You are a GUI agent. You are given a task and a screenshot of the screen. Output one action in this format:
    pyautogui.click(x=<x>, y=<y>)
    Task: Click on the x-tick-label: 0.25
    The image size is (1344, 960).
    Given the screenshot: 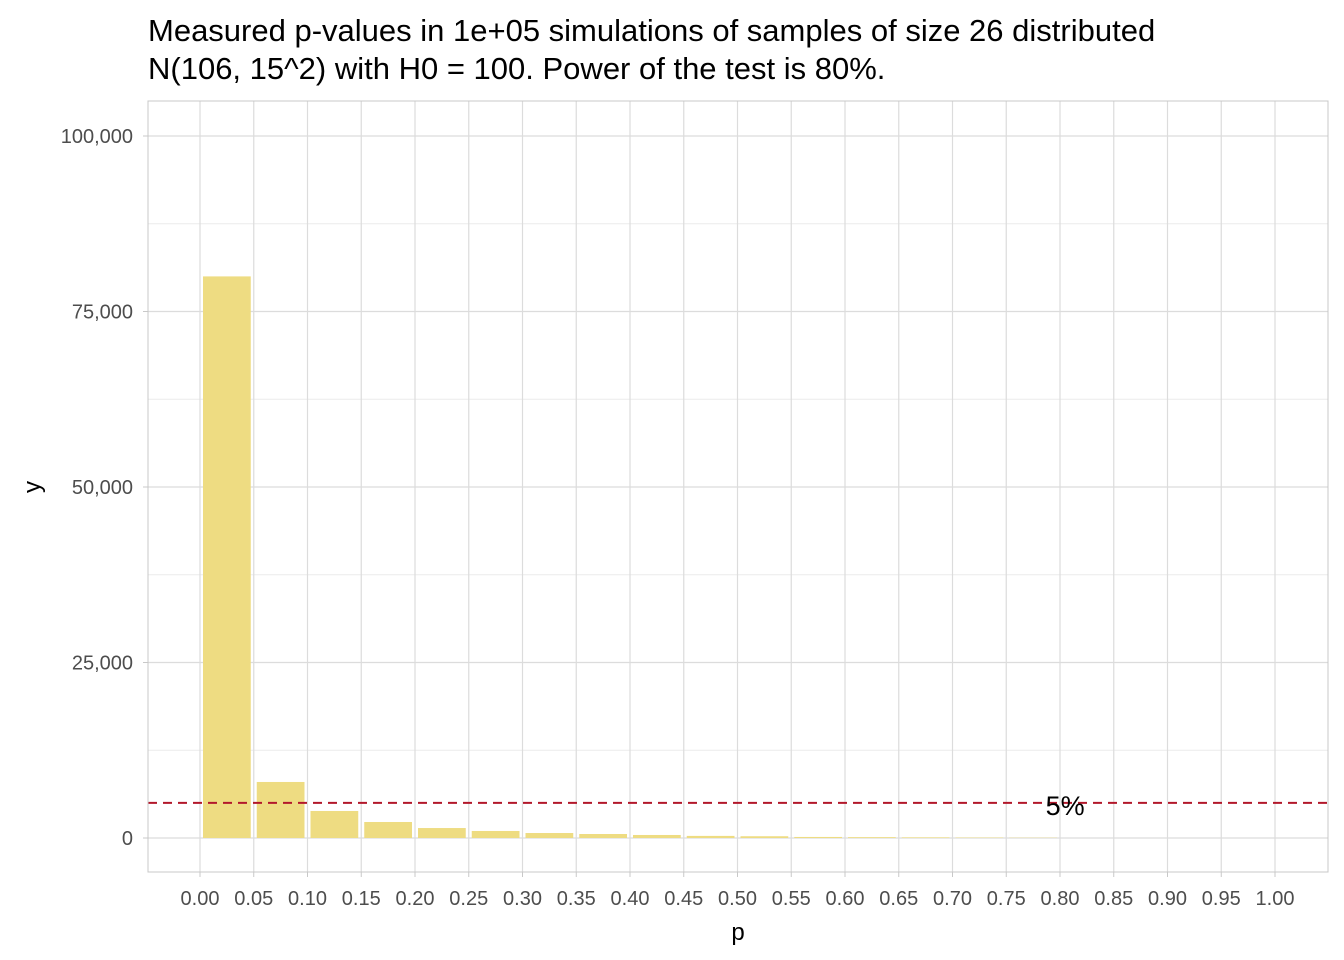 What is the action you would take?
    pyautogui.click(x=468, y=899)
    